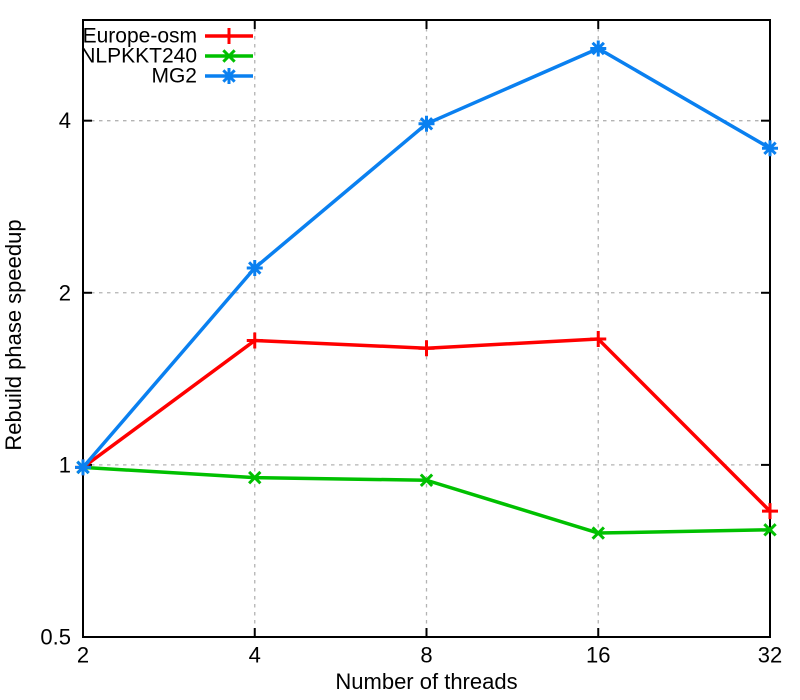 The height and width of the screenshot is (700, 800). What do you see at coordinates (254, 340) in the screenshot?
I see `plus-marker-icon-europe-osm-x4` at bounding box center [254, 340].